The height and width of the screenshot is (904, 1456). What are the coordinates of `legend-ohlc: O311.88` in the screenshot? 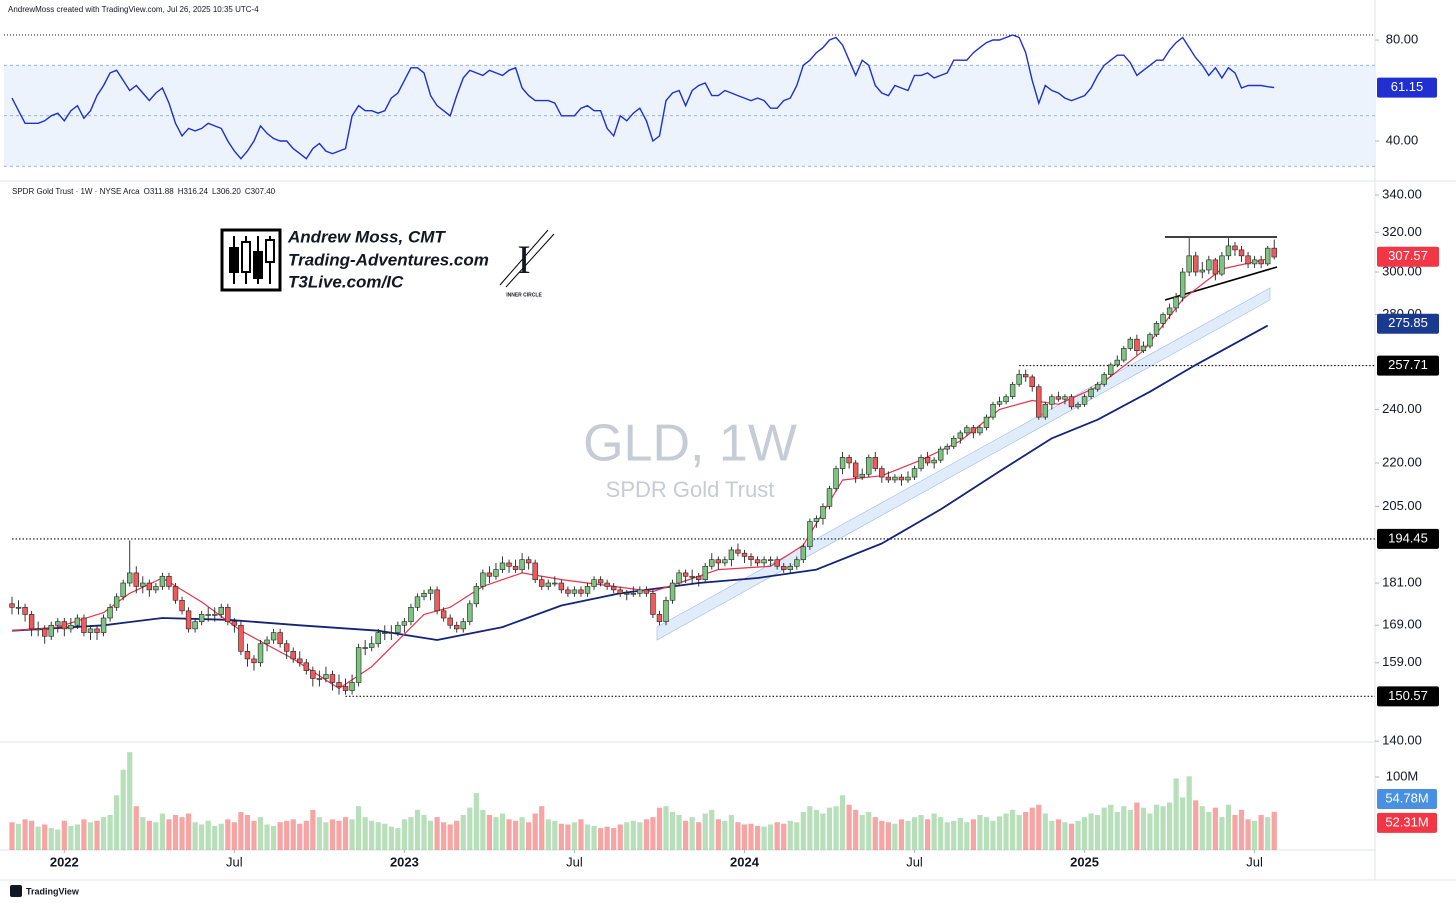 It's located at (159, 191).